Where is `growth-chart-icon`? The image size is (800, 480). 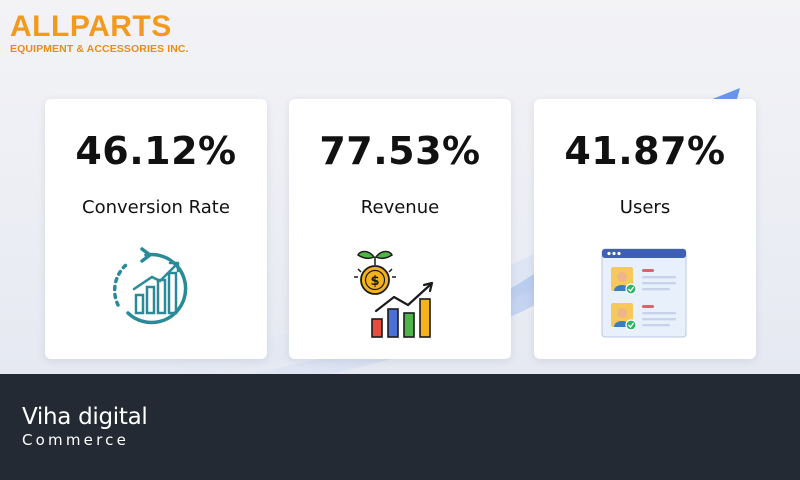 growth-chart-icon is located at coordinates (156, 288).